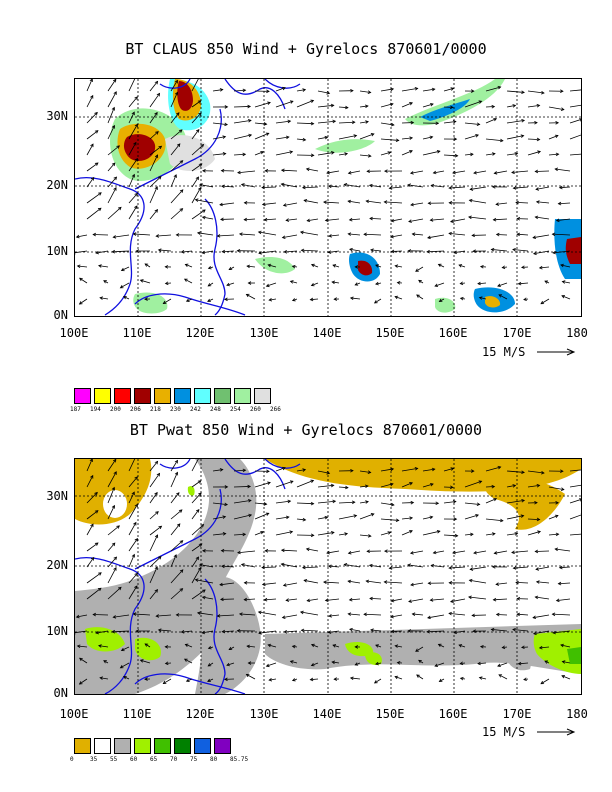 The height and width of the screenshot is (792, 612). Describe the element at coordinates (264, 714) in the screenshot. I see `panel2-lon-130e: 130E` at that location.